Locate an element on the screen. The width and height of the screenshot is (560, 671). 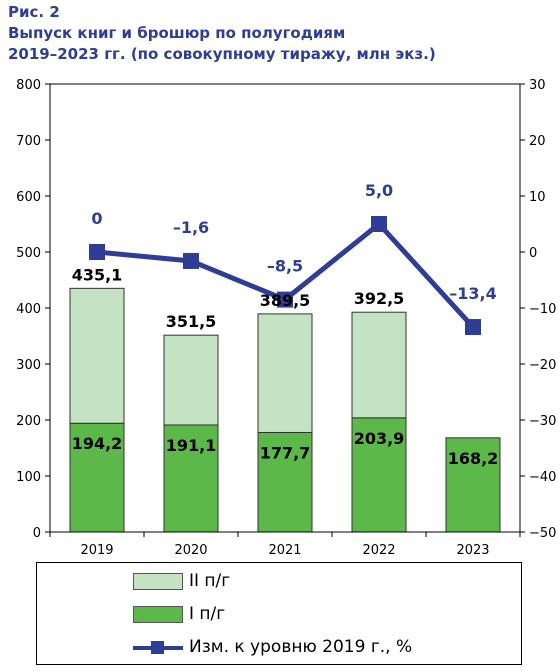
left-tick-label: 100 is located at coordinates (28, 477).